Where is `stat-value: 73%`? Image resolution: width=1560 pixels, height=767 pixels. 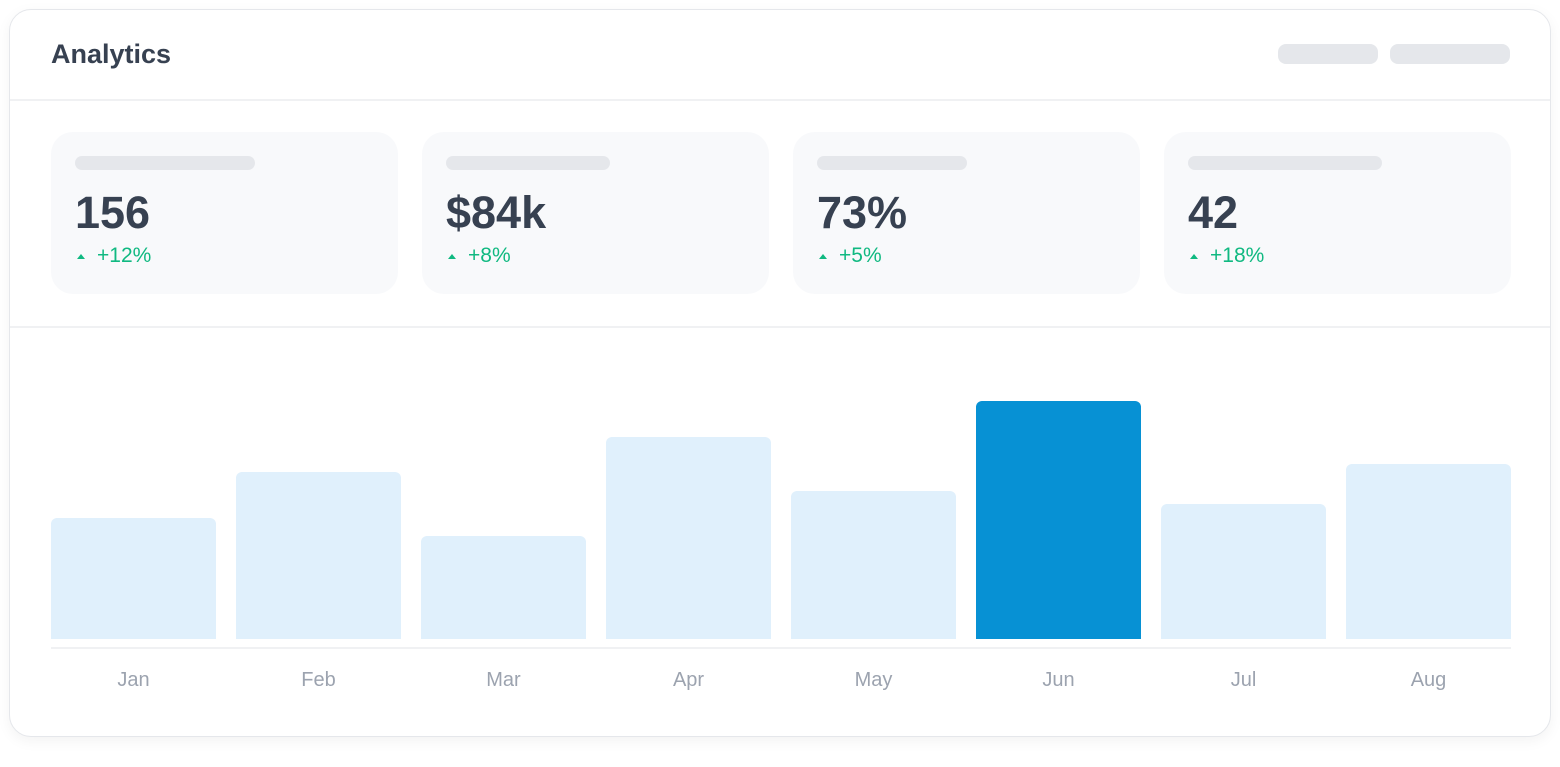
stat-value: 73% is located at coordinates (862, 212).